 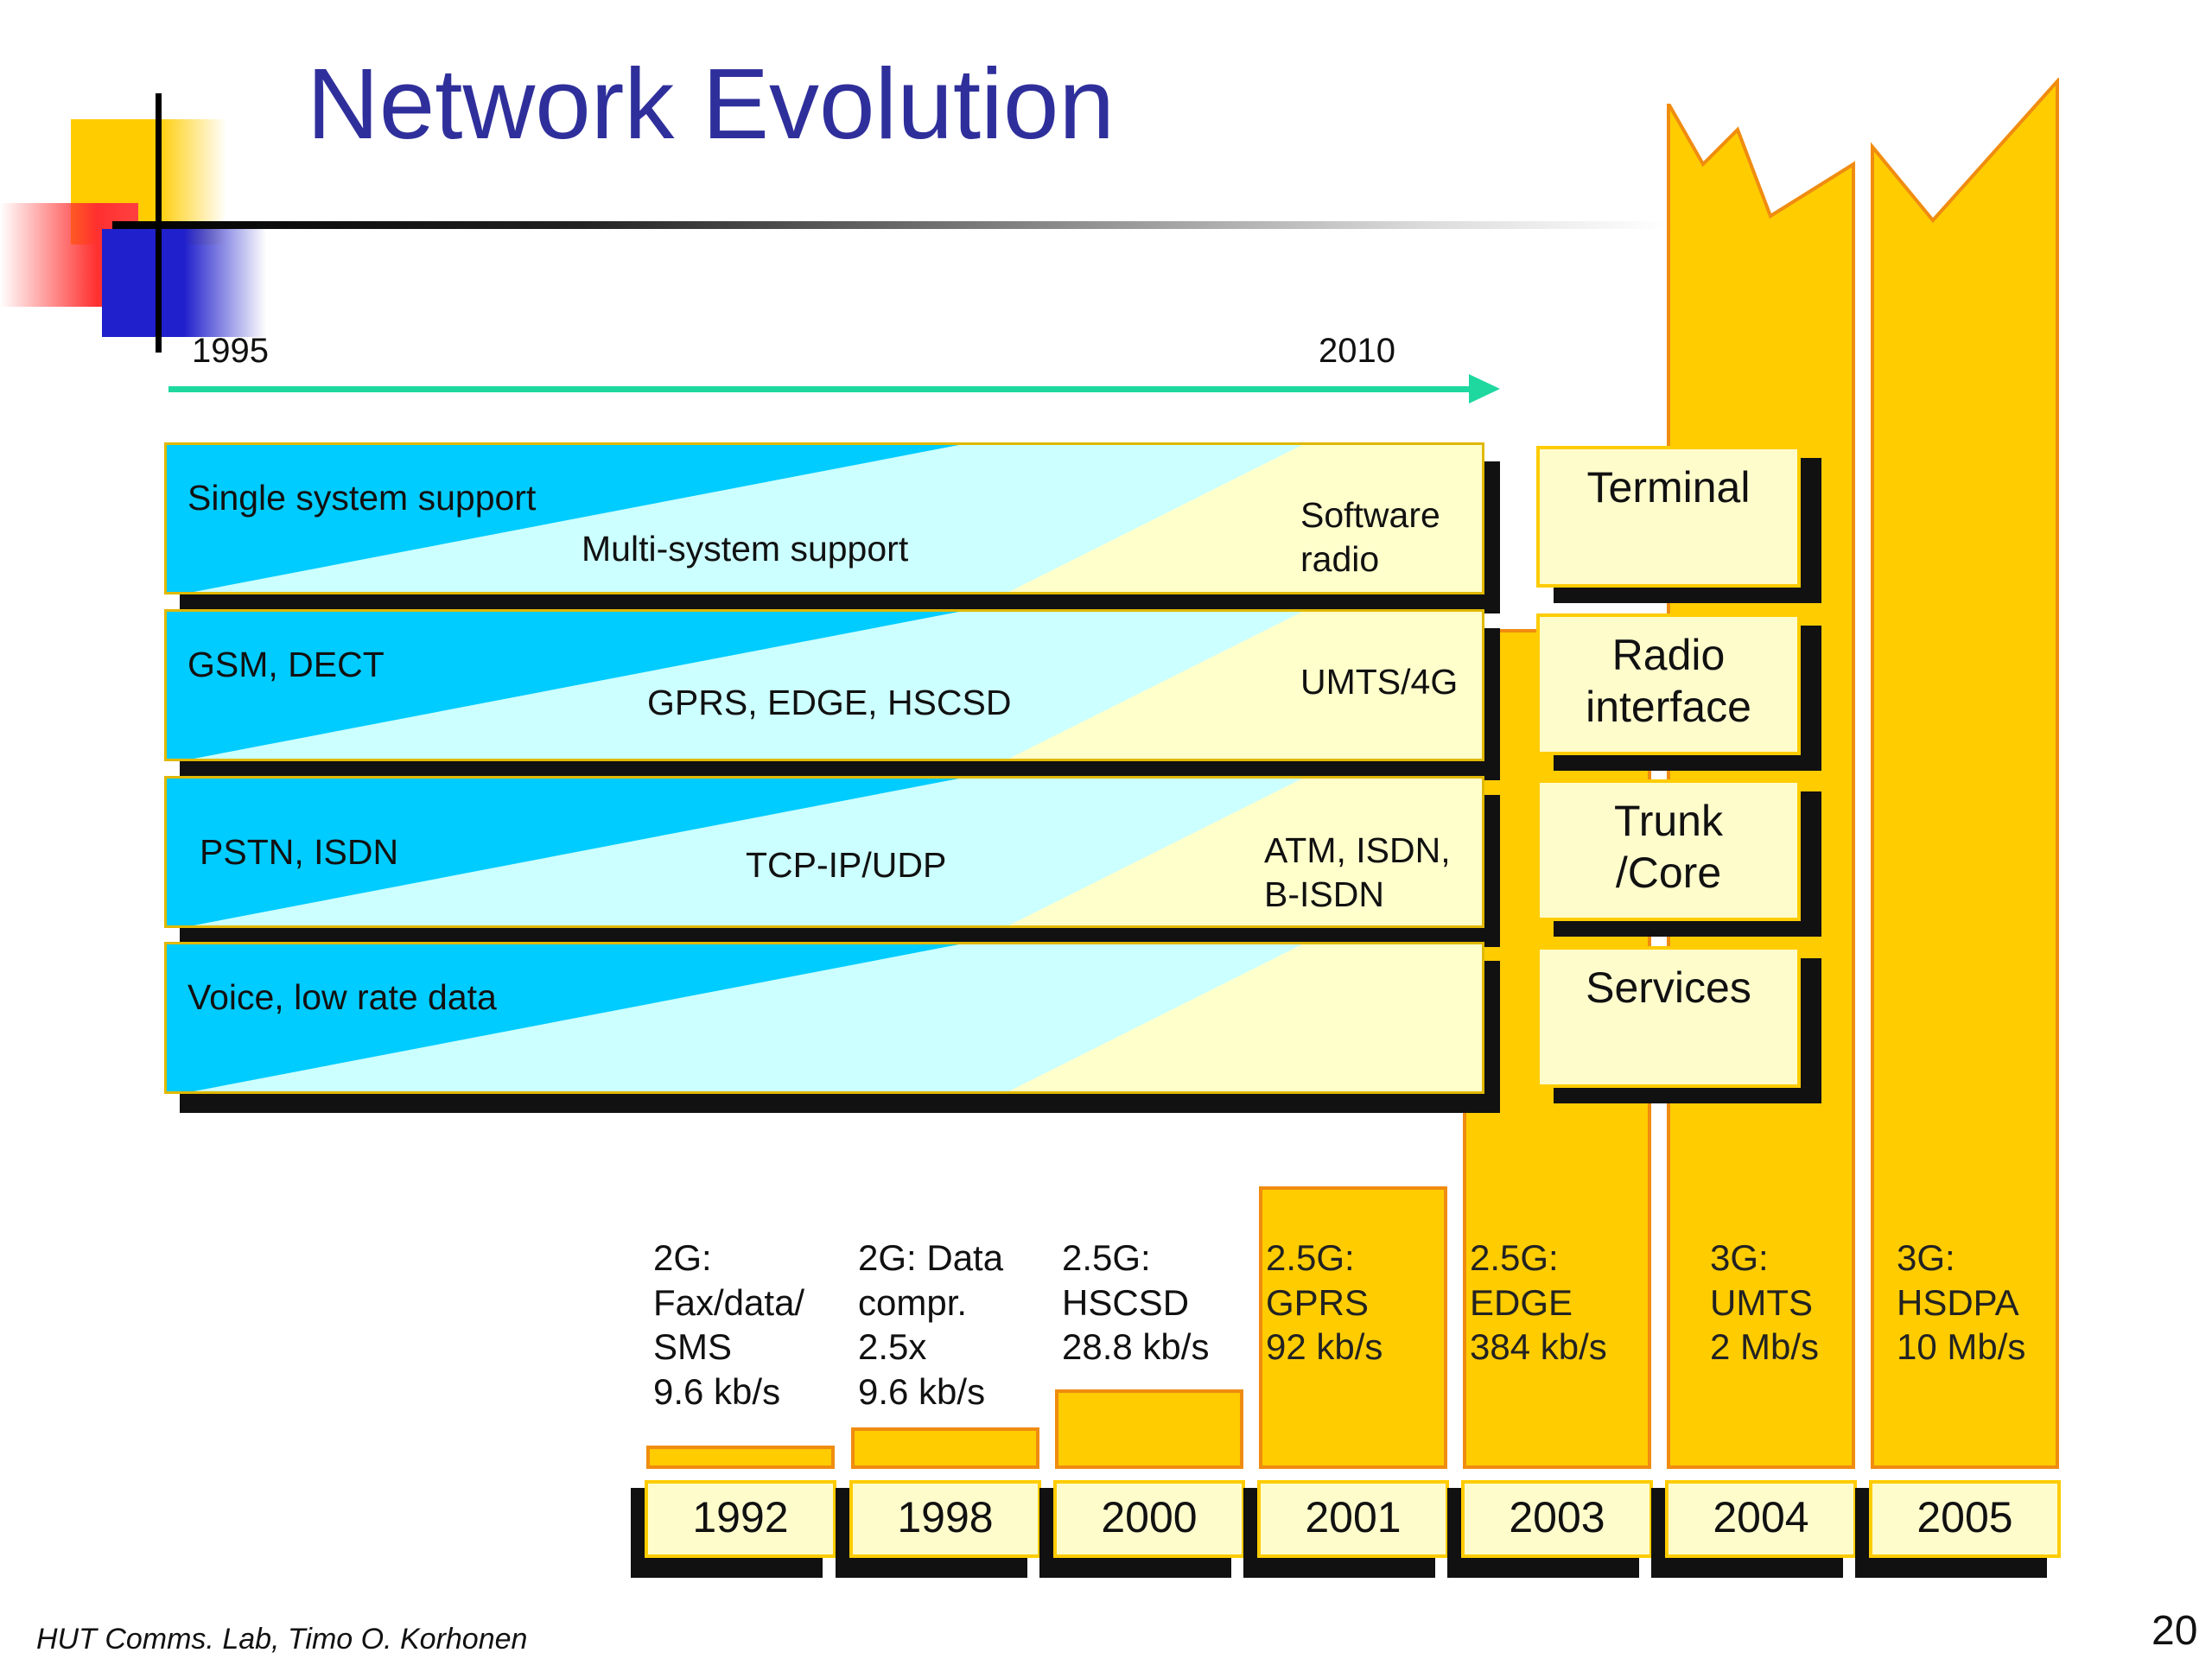 What do you see at coordinates (1668, 1017) in the screenshot?
I see `layer-box-4: Services` at bounding box center [1668, 1017].